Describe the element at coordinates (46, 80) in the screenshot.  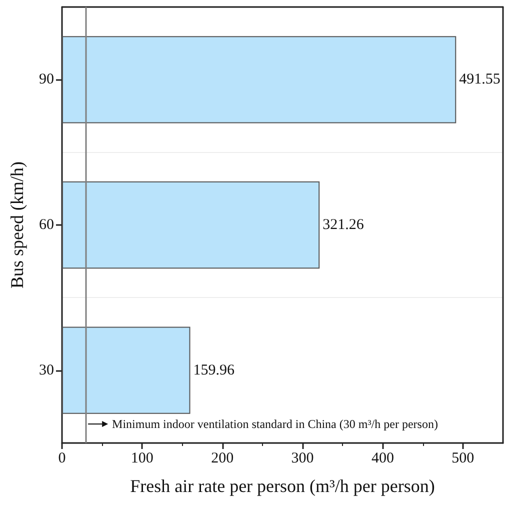
I see `y-tick-label: 90` at that location.